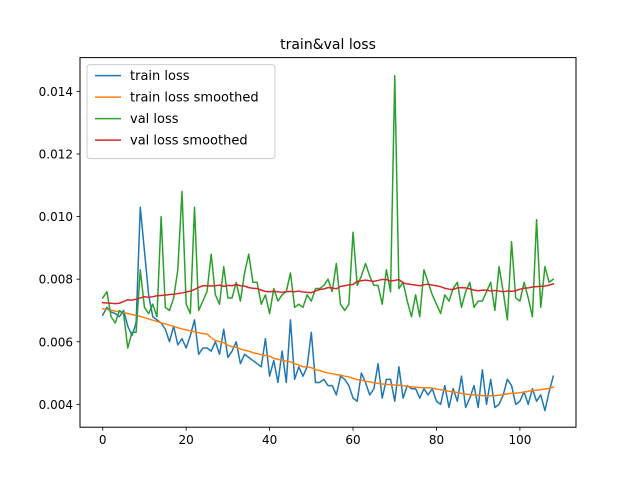 The height and width of the screenshot is (480, 640). Describe the element at coordinates (328, 291) in the screenshot. I see `series-line-val-loss-smoothed` at that location.